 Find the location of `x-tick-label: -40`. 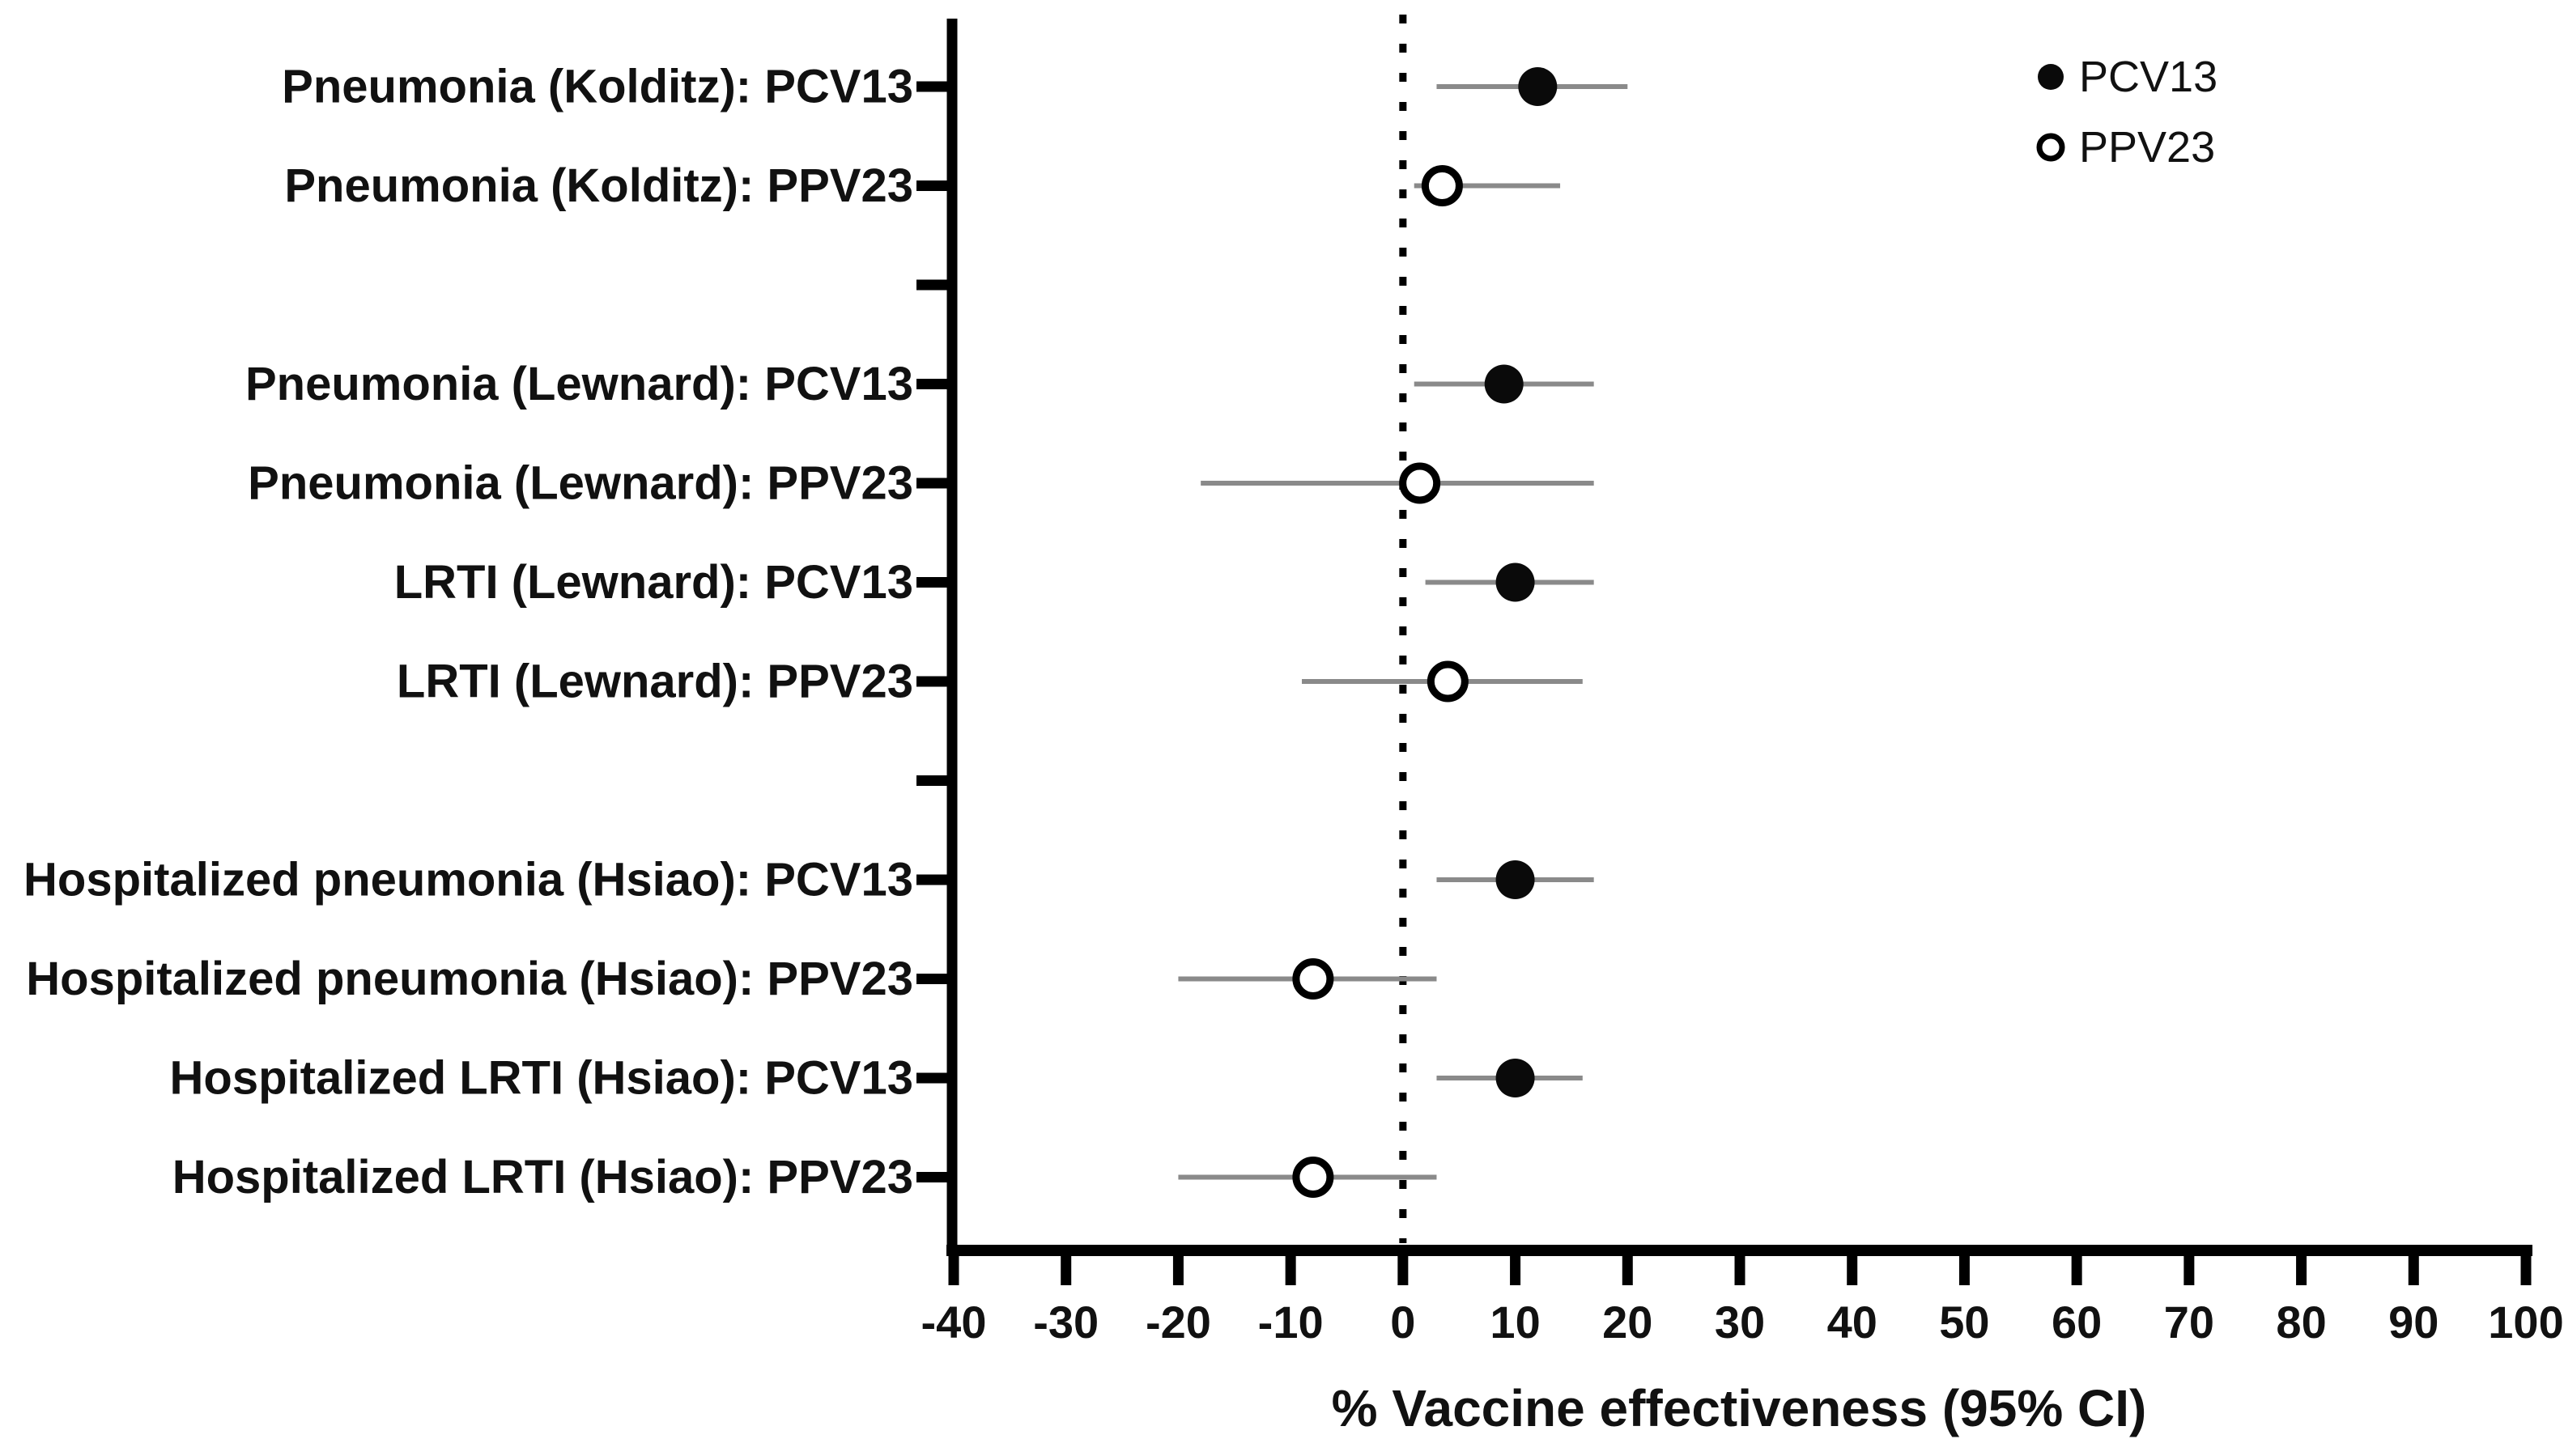

x-tick-label: -40 is located at coordinates (954, 1323).